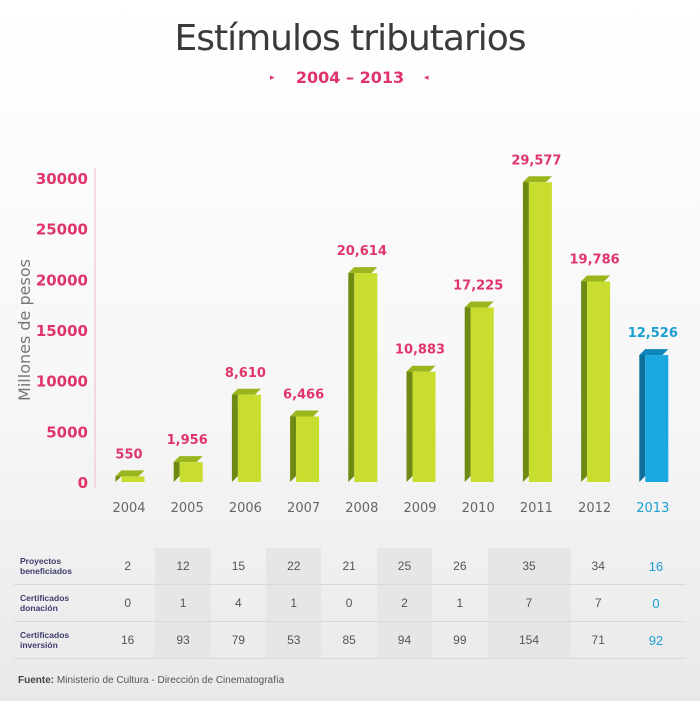 The height and width of the screenshot is (701, 700). I want to click on table-cell: 15, so click(238, 566).